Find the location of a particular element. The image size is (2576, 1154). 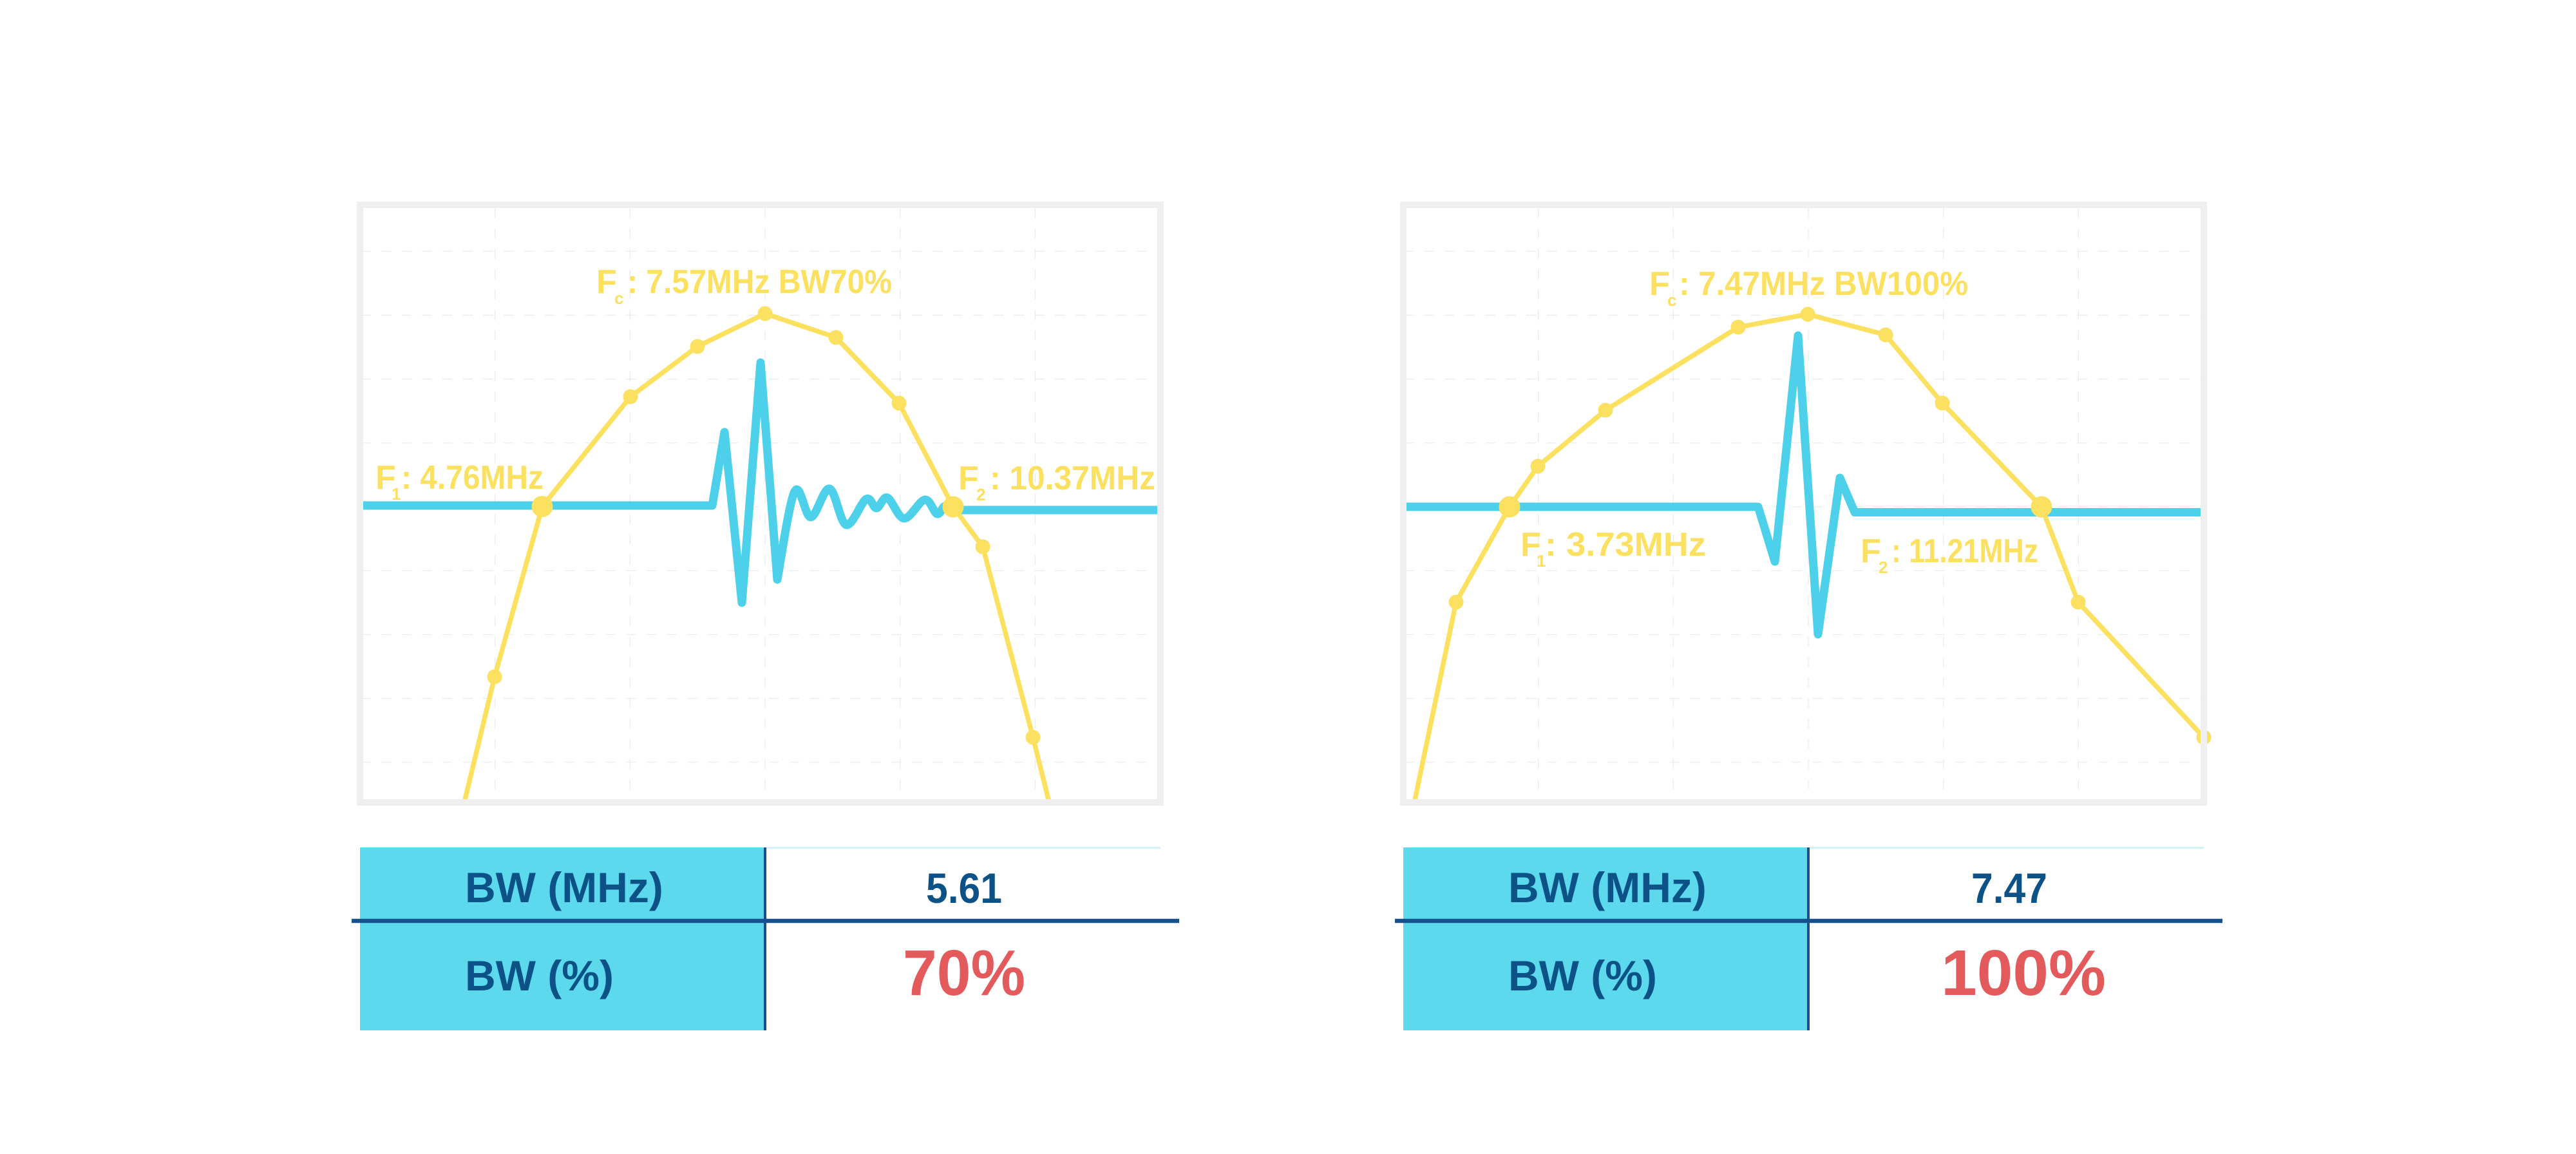

svg-text:: 4.76MHz: : 4.76MHz is located at coordinates (473, 478).